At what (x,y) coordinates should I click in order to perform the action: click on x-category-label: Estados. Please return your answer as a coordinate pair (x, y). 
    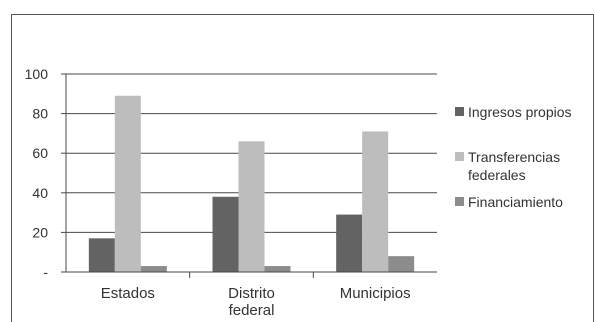
    Looking at the image, I should click on (128, 293).